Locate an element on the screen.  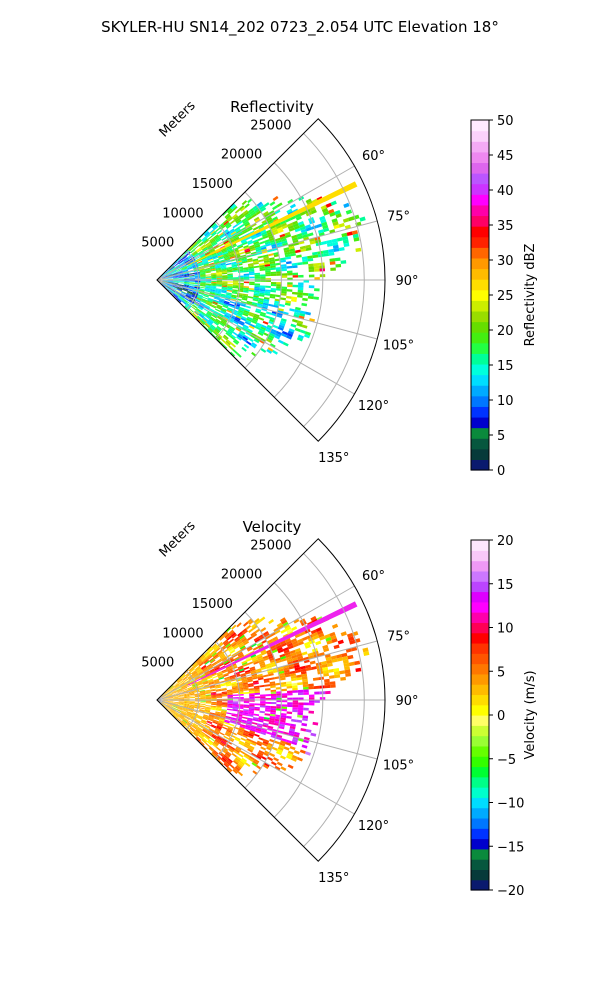
colorbar-tick-label: 5 is located at coordinates (501, 672).